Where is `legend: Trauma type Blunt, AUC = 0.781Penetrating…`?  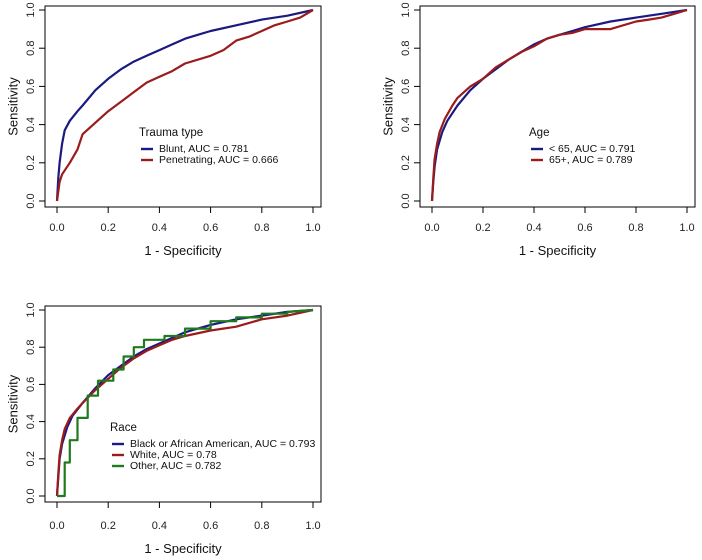 legend: Trauma type Blunt, AUC = 0.781Penetrating… is located at coordinates (209, 146).